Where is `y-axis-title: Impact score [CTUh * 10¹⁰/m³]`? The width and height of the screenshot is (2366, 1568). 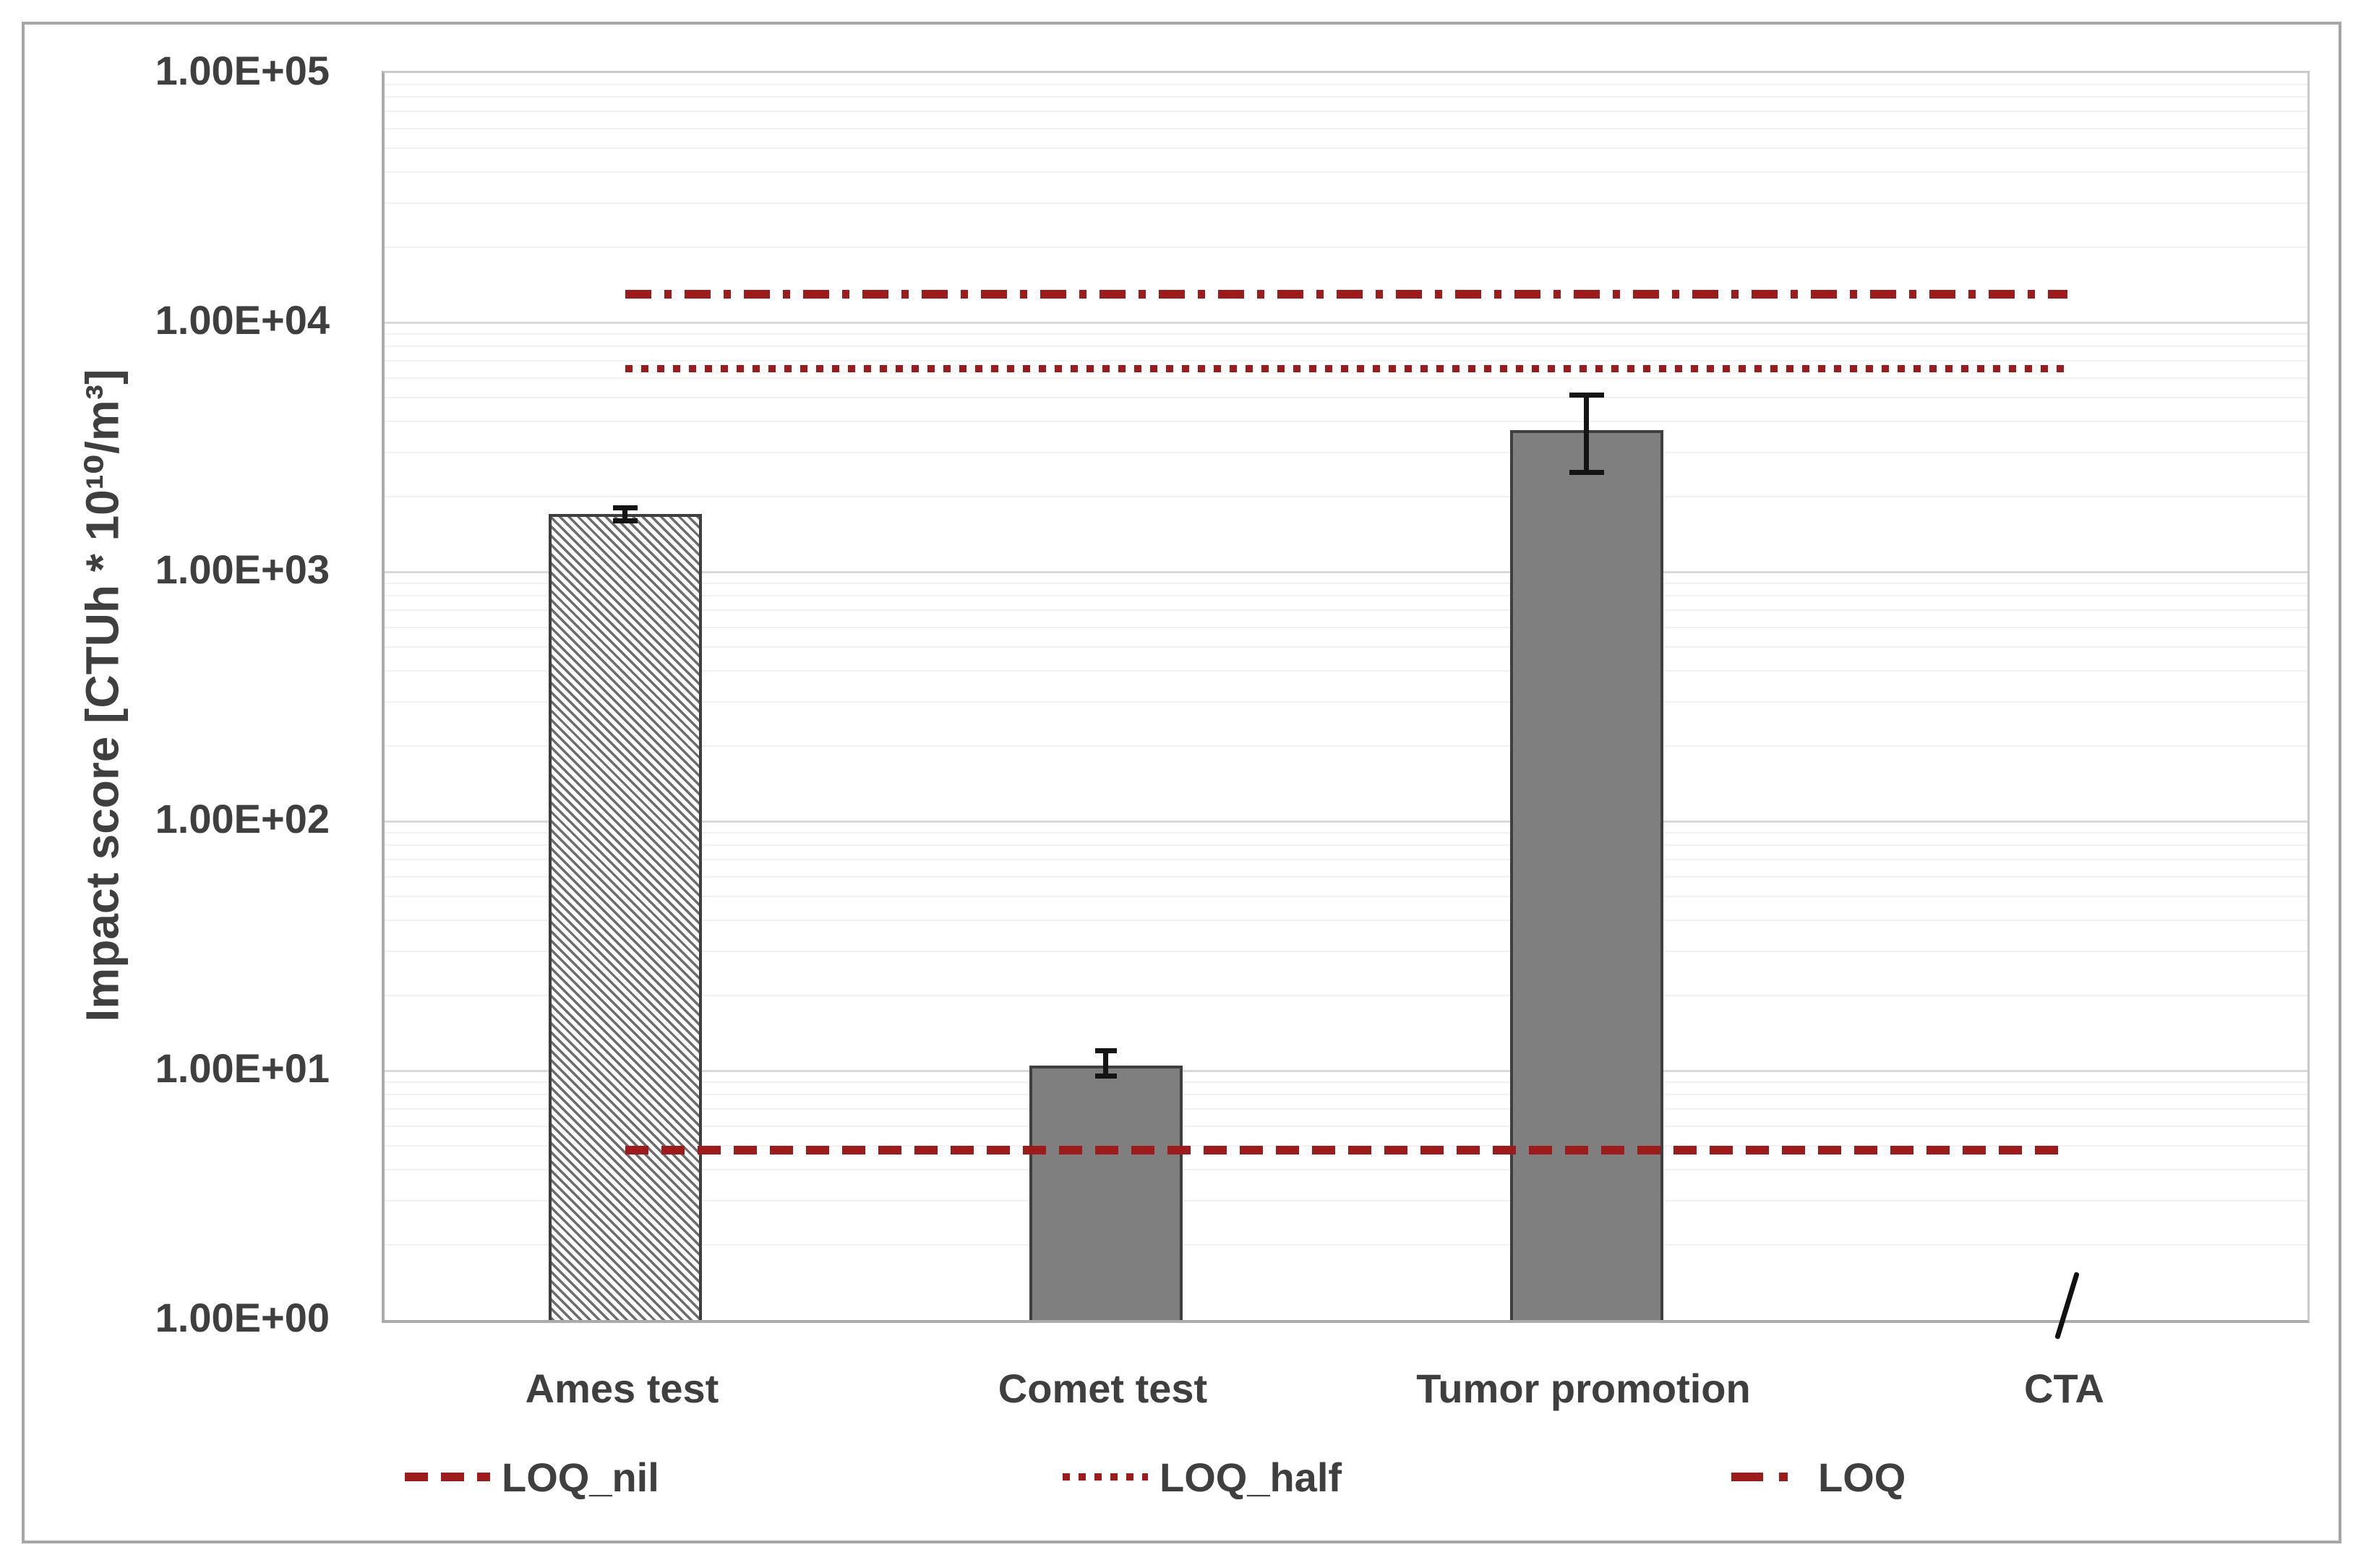
y-axis-title: Impact score [CTUh * 10¹⁰/m³] is located at coordinates (102, 695).